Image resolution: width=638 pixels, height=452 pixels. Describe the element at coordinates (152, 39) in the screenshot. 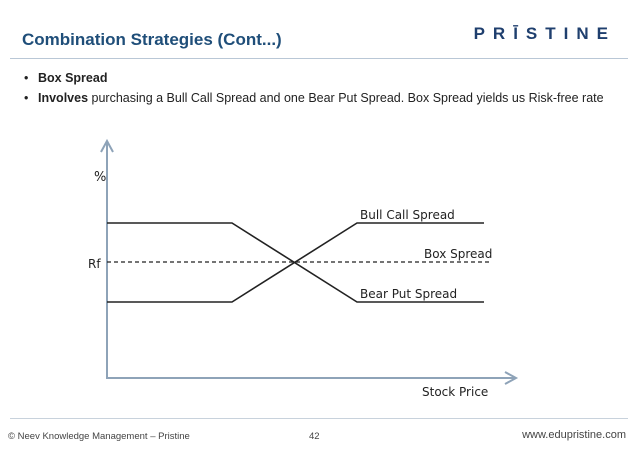

I see `slide-title: Combination Strategies (Cont...)` at that location.